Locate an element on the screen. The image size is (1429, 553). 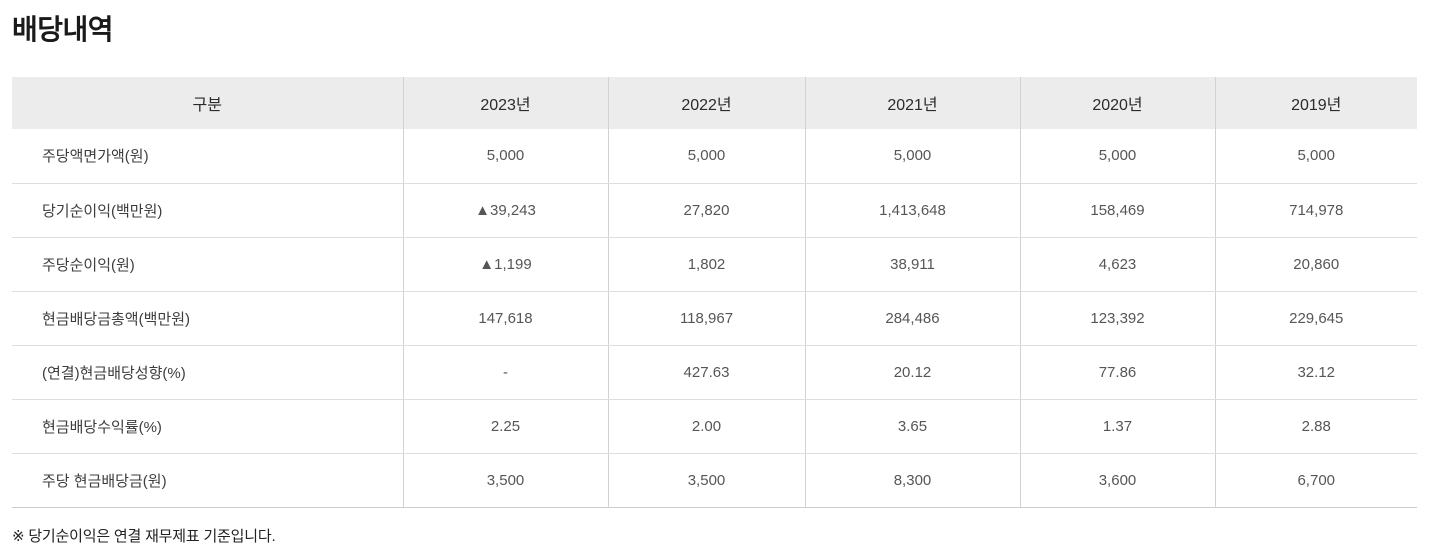
table-row: 주당액면가액(원) 5,000 5,000 5,000 5,000 5,000 is located at coordinates (714, 156).